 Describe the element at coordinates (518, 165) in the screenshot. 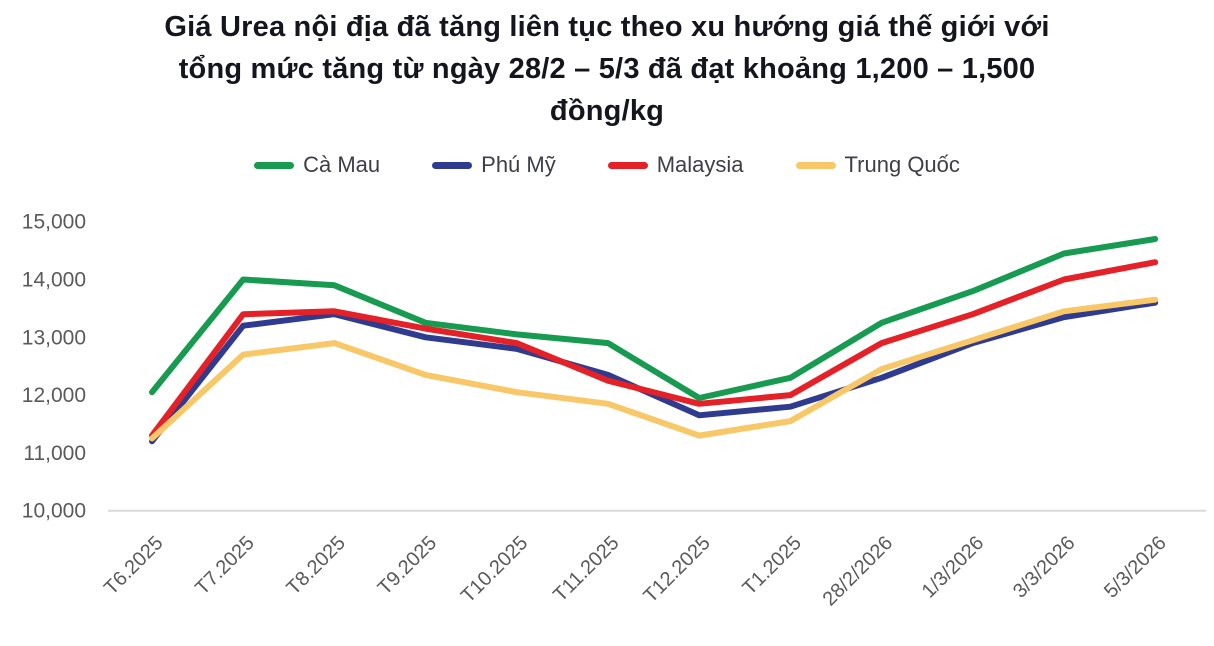

I see `legend-label: Phú Mỹ` at that location.